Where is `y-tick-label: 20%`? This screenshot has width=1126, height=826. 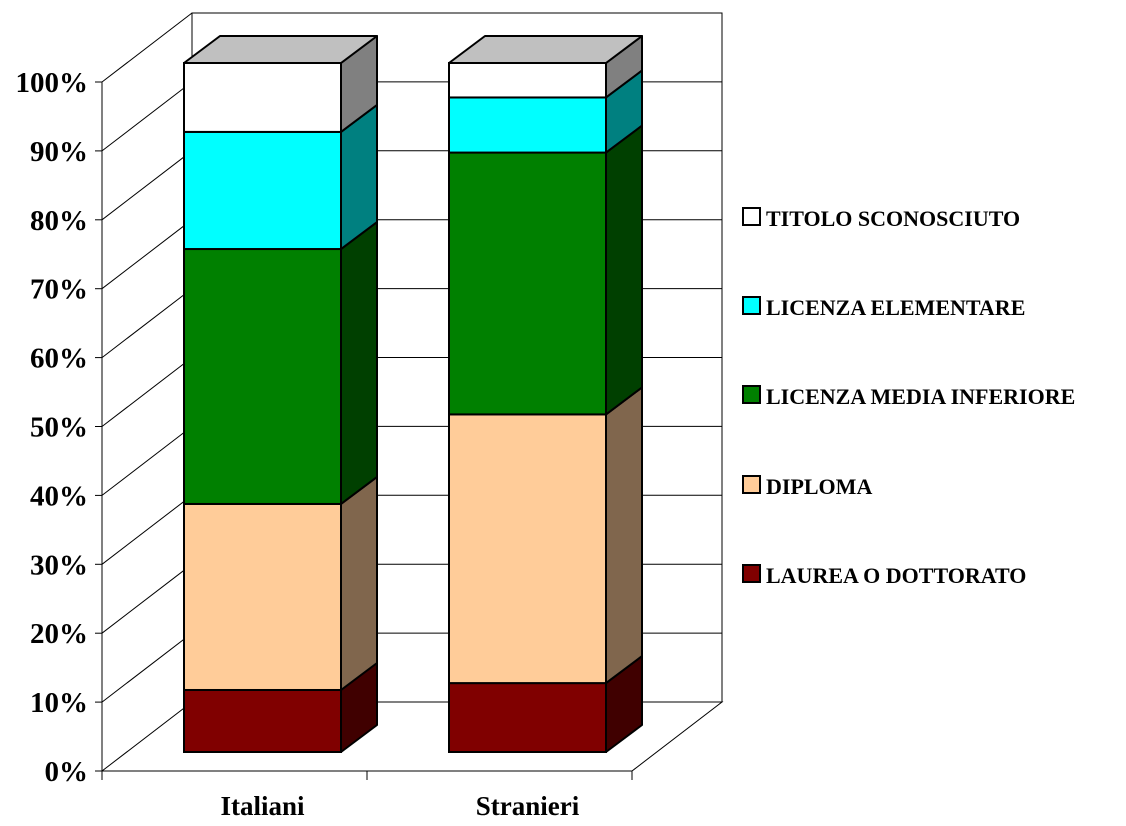 y-tick-label: 20% is located at coordinates (59, 634).